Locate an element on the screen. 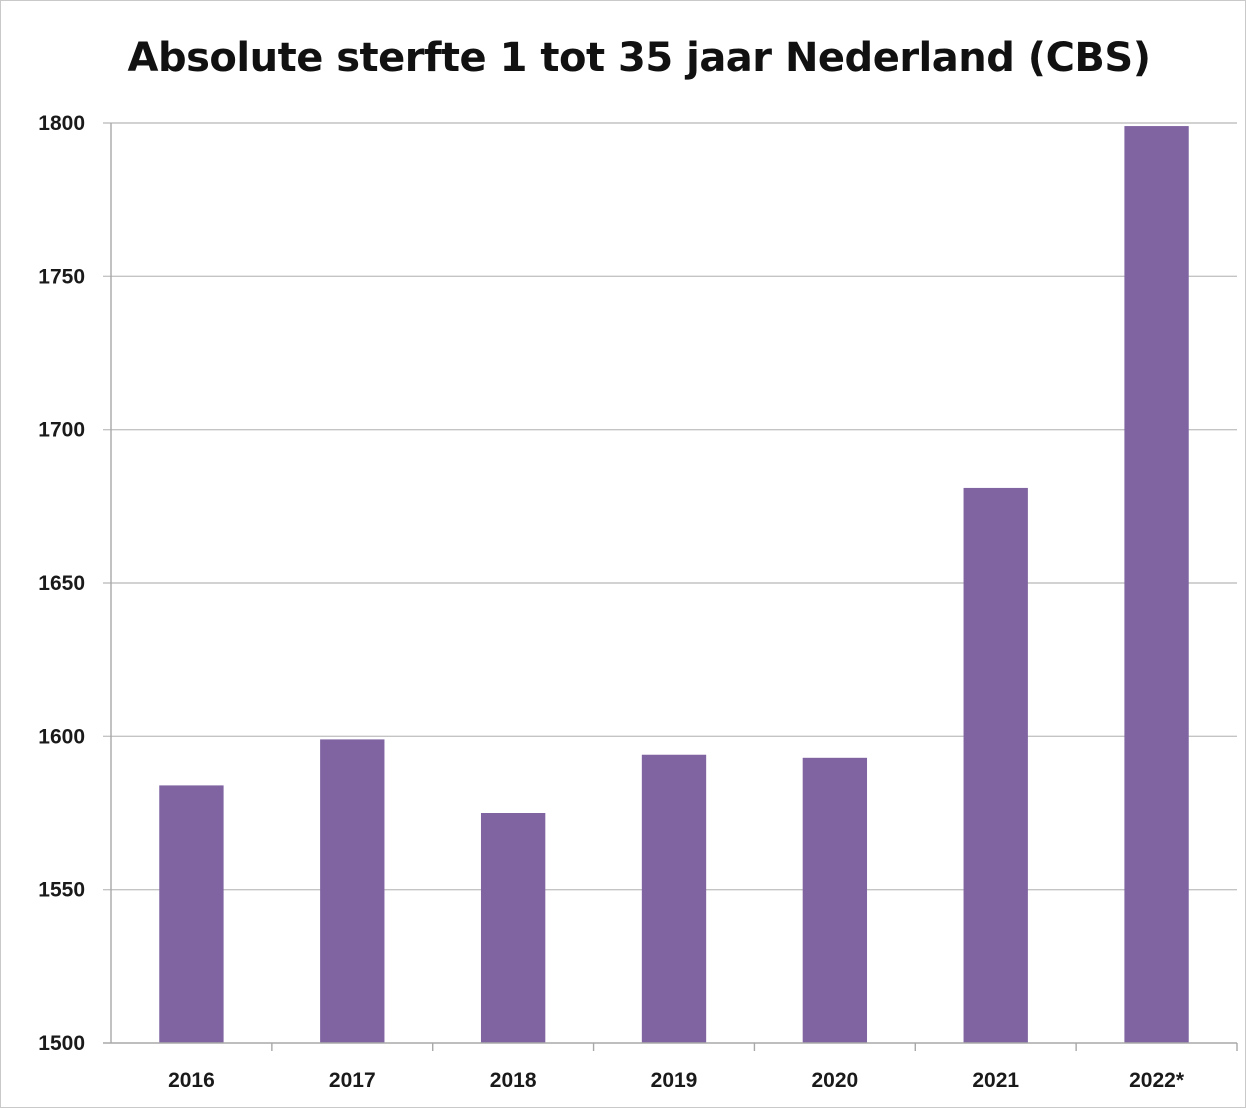 The height and width of the screenshot is (1109, 1246). x-tick-label: 2021 is located at coordinates (995, 1080).